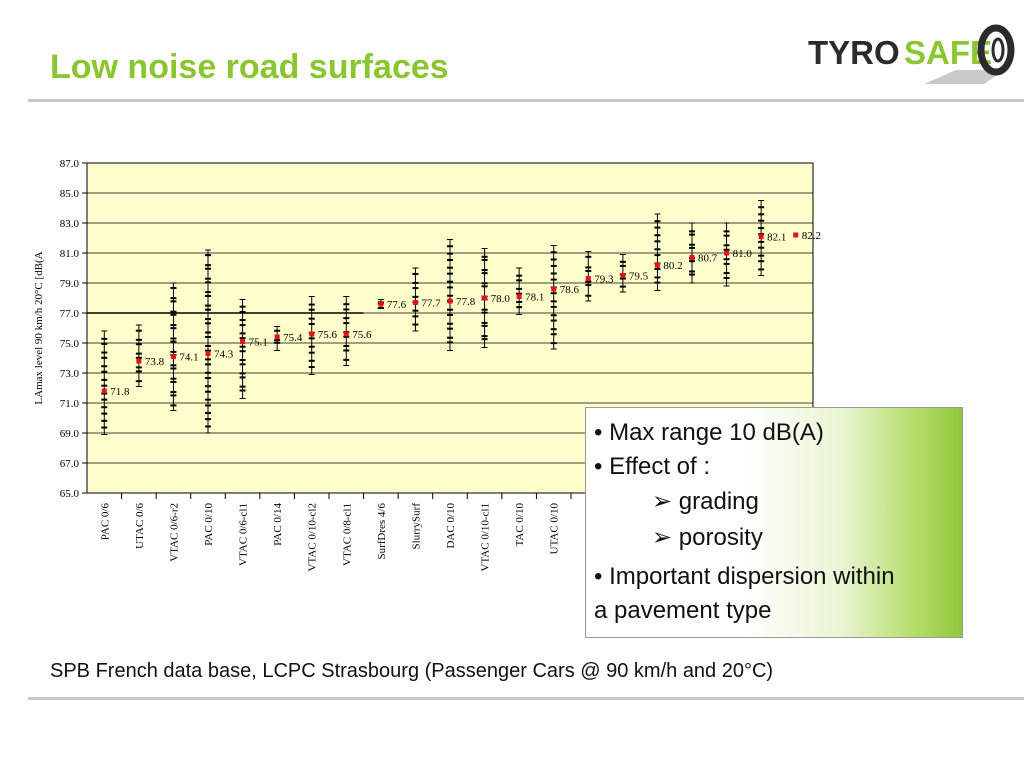 Image resolution: width=1024 pixels, height=768 pixels. Describe the element at coordinates (70, 224) in the screenshot. I see `y-tick-label: 83.0` at that location.